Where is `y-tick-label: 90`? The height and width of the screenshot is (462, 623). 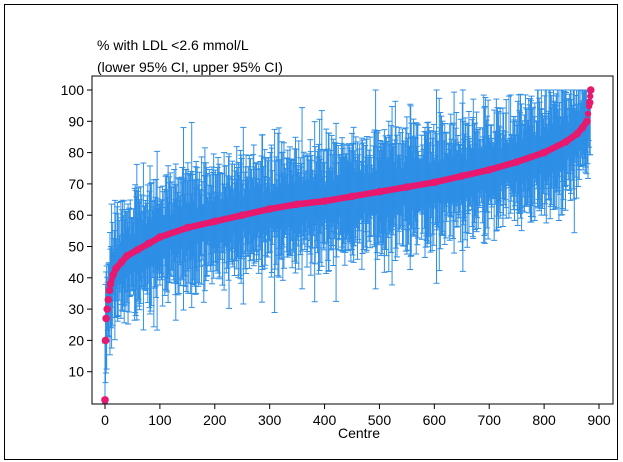
y-tick-label: 90 is located at coordinates (76, 121).